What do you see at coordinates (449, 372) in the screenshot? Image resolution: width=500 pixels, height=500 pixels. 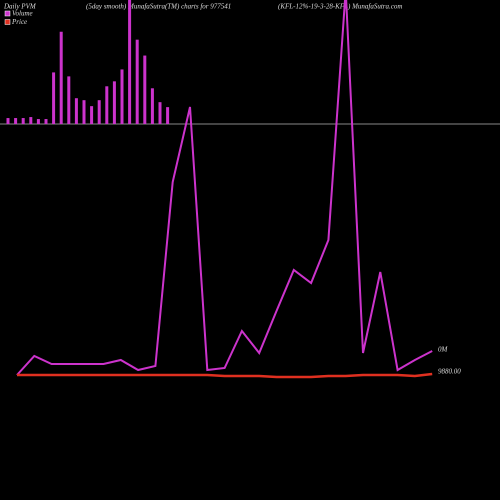 I see `y2-tick-label: 9880.00` at bounding box center [449, 372].